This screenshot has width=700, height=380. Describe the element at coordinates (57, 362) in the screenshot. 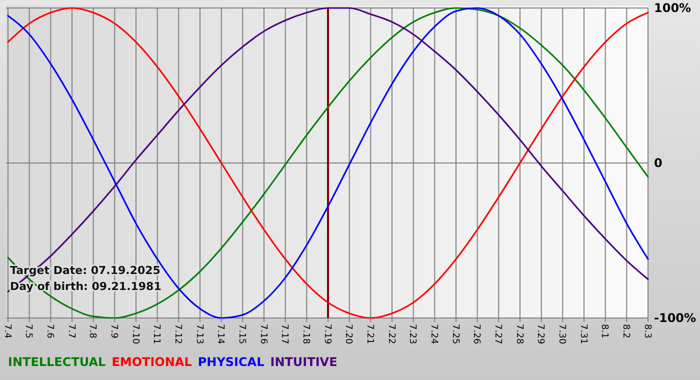

I see `text: INTELLECTUAL` at that location.